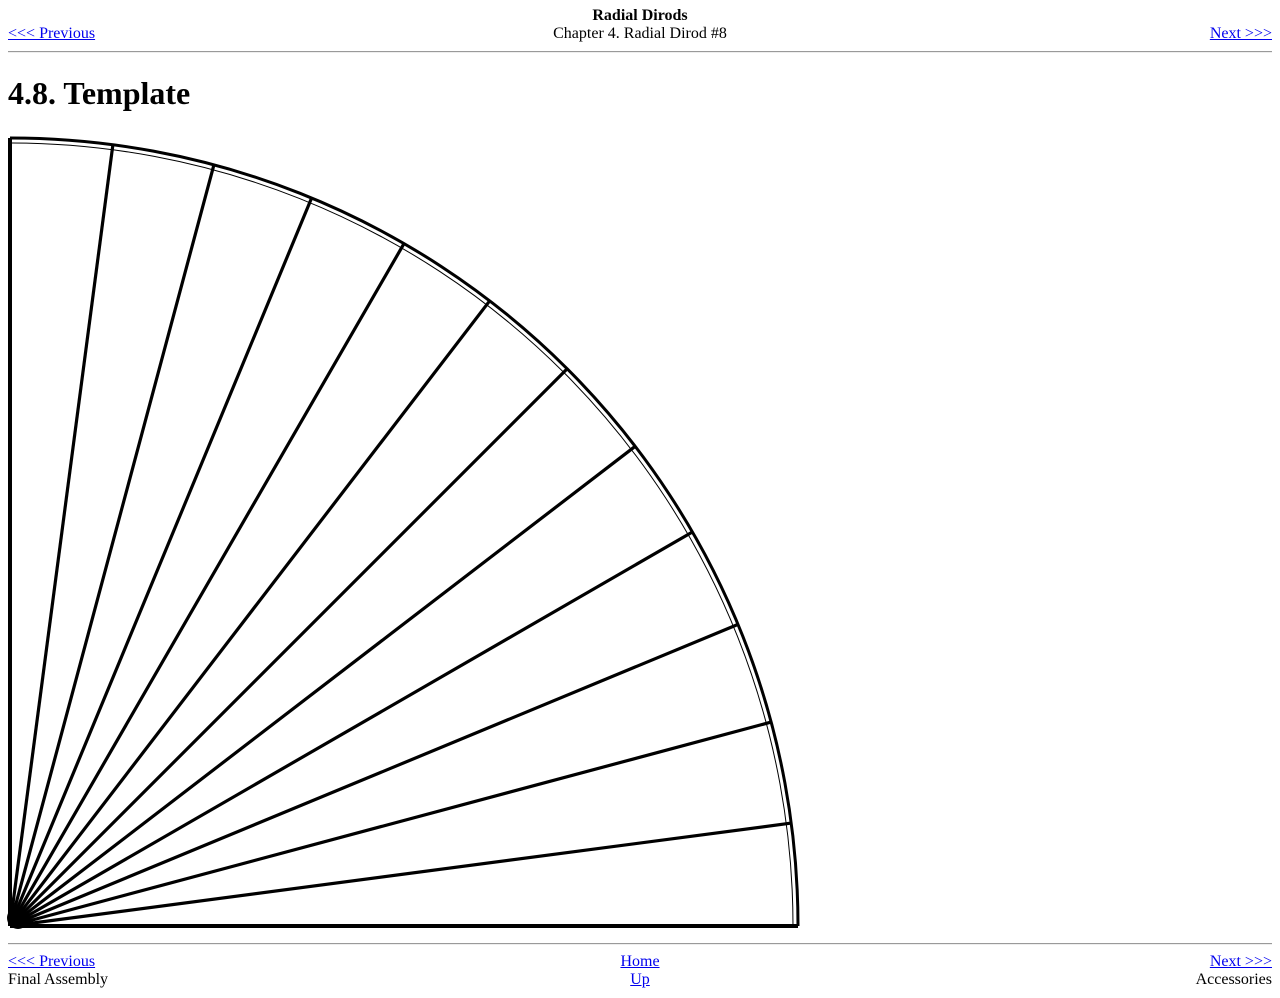 The width and height of the screenshot is (1280, 998). What do you see at coordinates (1233, 979) in the screenshot?
I see `next-page-title: Accessories` at bounding box center [1233, 979].